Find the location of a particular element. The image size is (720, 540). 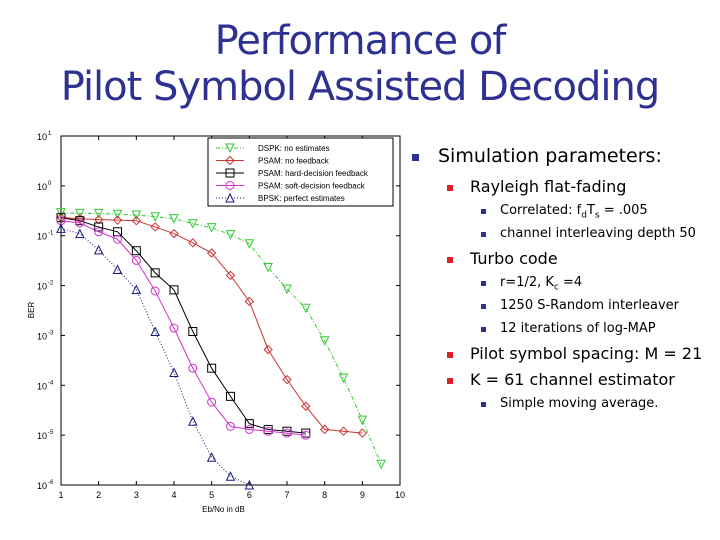

title-line-1: Performance of is located at coordinates (360, 41).